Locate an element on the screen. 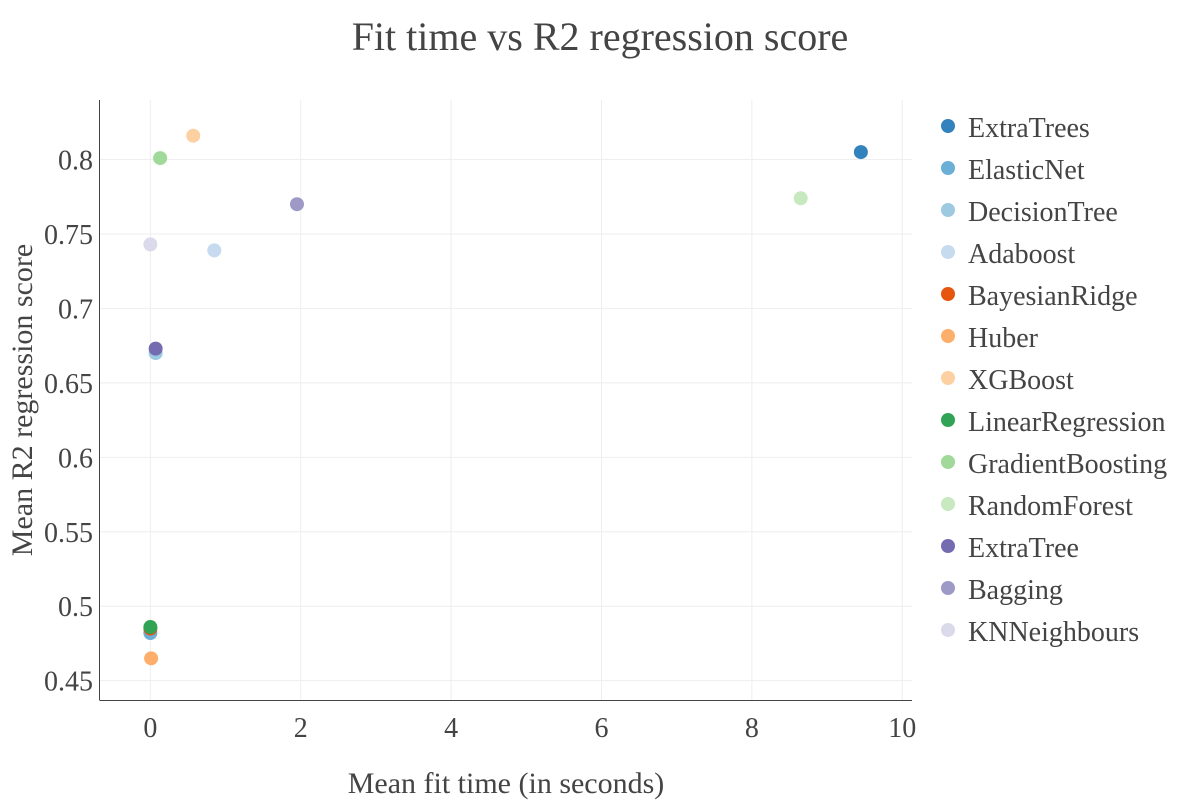  y-tick-label: 0.75 is located at coordinates (68, 235).